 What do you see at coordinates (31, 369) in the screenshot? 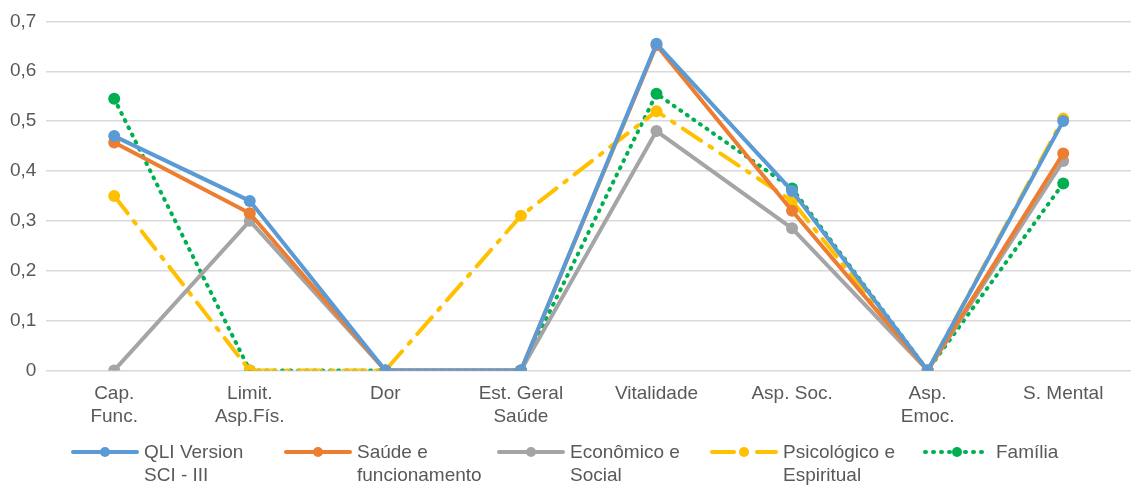
I see `y-tick-label: 0` at bounding box center [31, 369].